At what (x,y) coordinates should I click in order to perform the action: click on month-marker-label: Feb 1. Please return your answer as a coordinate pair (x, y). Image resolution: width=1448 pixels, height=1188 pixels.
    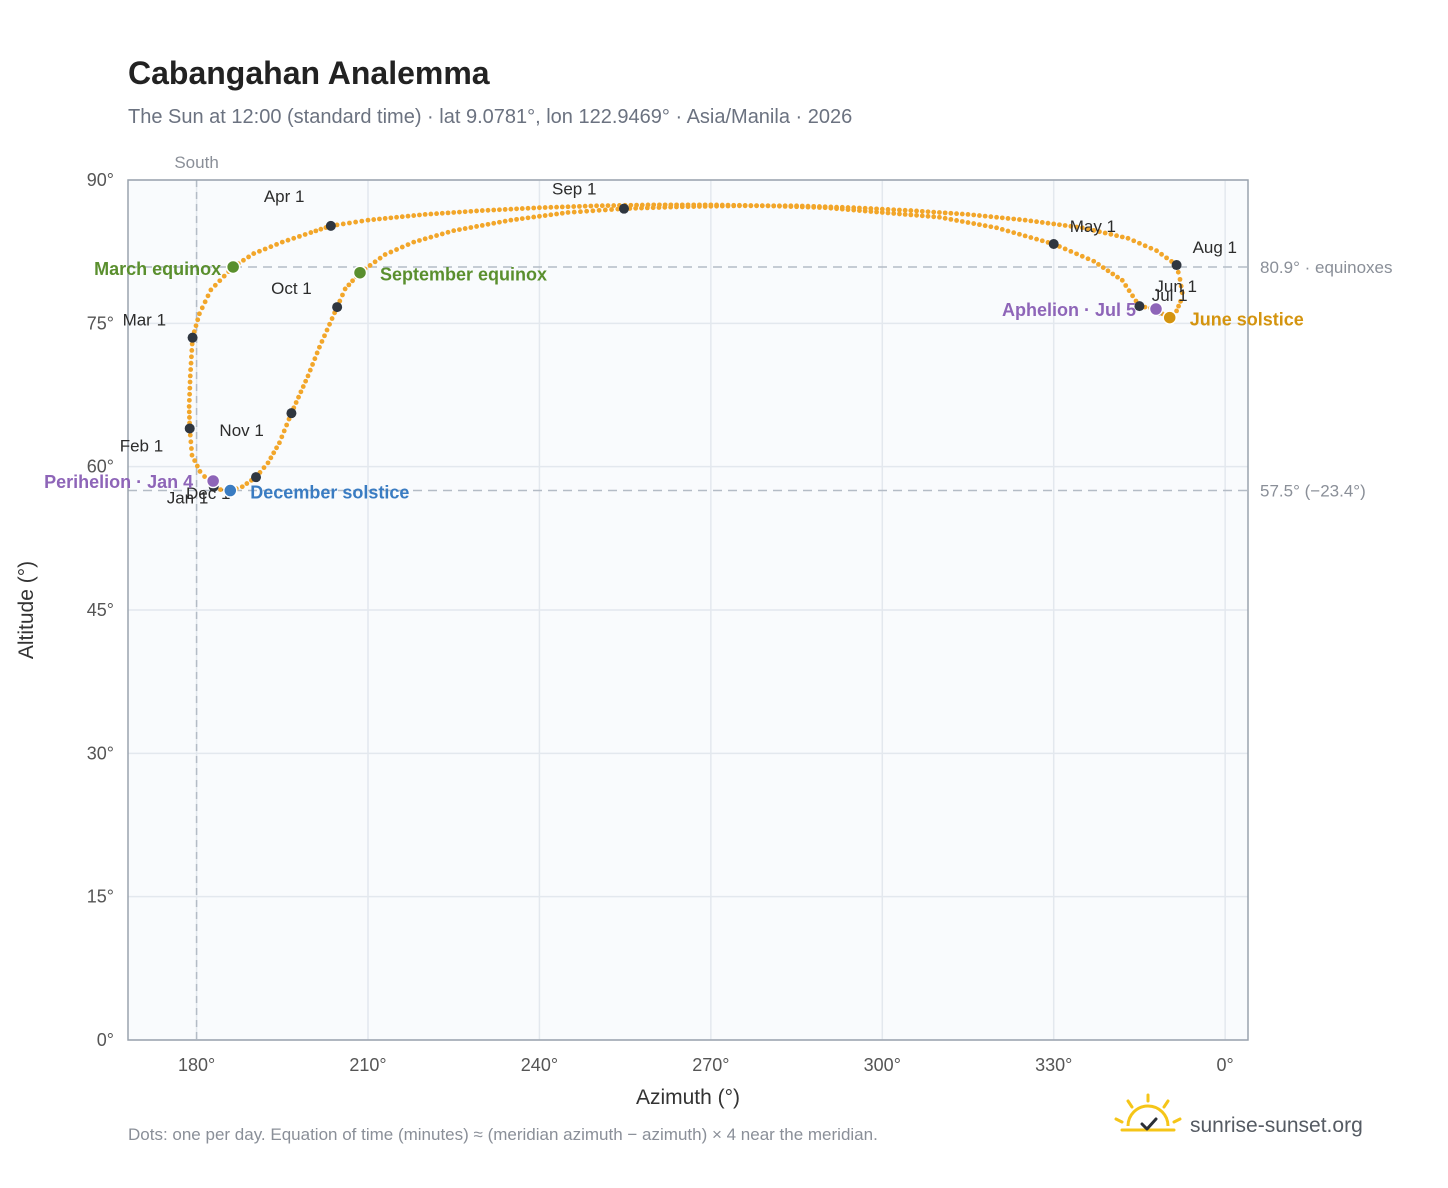
    Looking at the image, I should click on (141, 445).